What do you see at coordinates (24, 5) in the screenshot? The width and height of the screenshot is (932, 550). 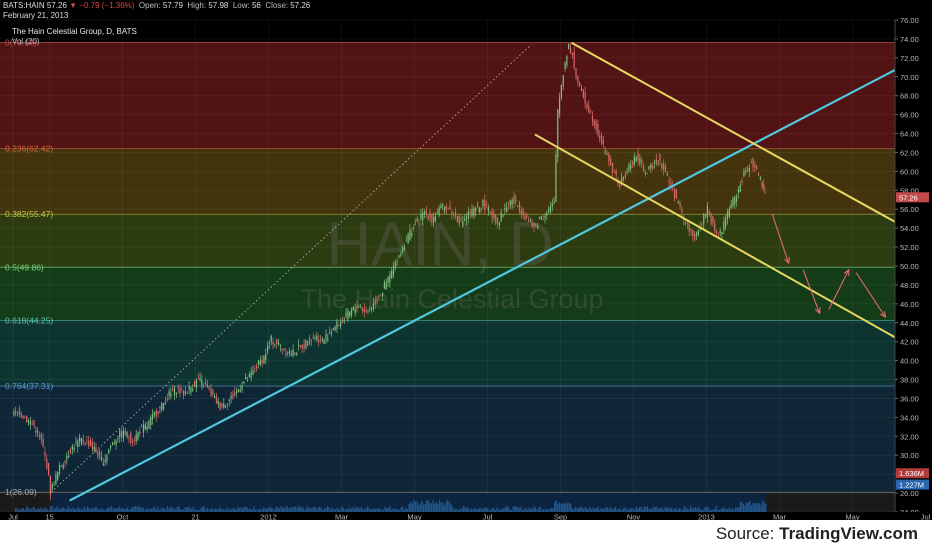 I see `symbol: BATS:HAIN` at bounding box center [24, 5].